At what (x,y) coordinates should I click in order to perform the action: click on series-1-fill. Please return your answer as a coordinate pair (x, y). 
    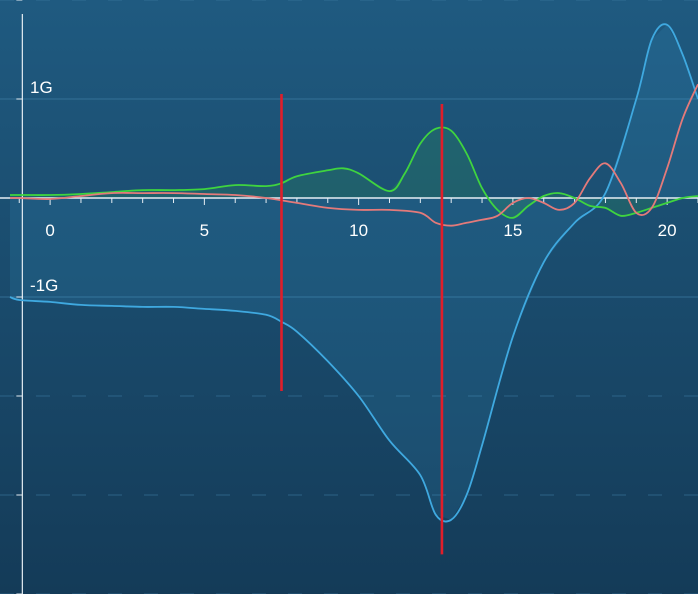
    Looking at the image, I should click on (354, 173).